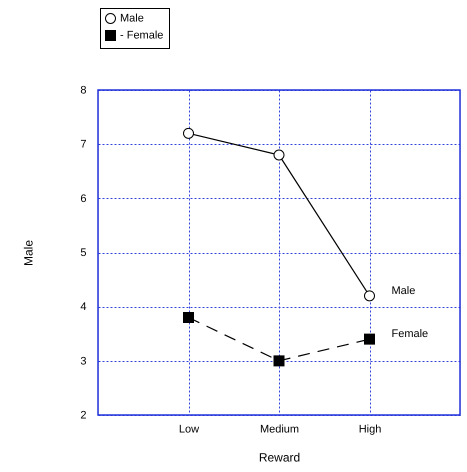  I want to click on x-tick-label: Low, so click(189, 430).